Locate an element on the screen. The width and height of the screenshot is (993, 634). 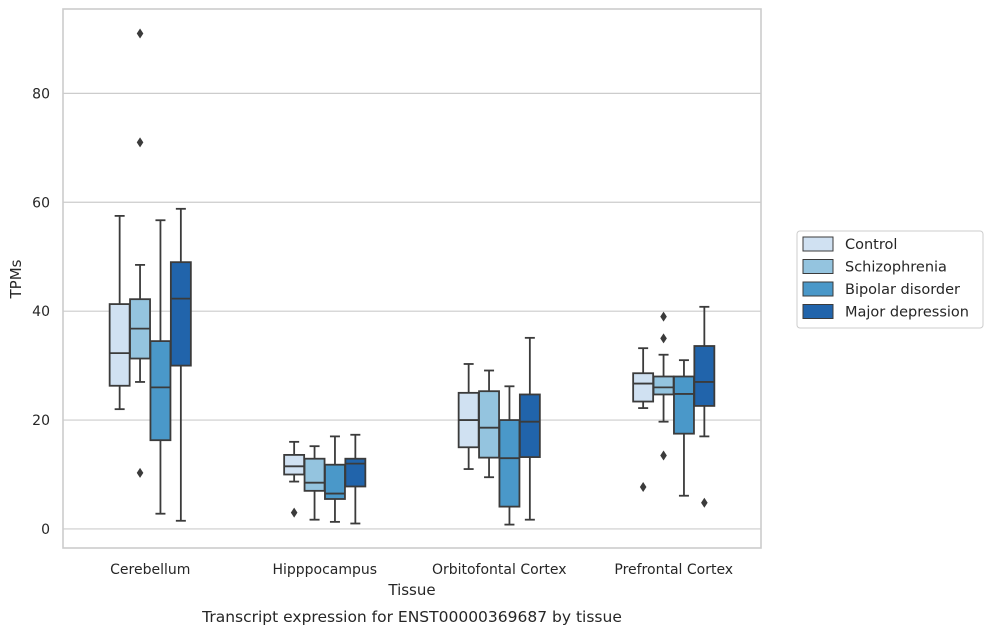
y-tick-label: 80 is located at coordinates (41, 94).